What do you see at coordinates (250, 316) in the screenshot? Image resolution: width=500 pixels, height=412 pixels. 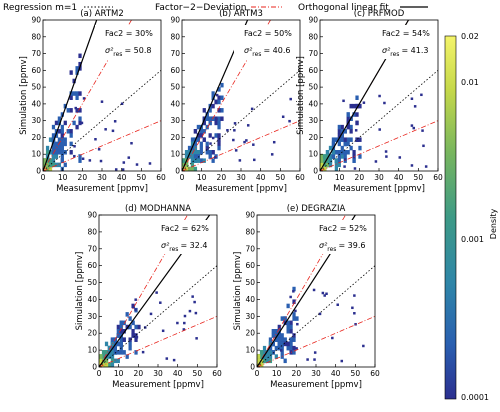 I see `y-tick-label: 30` at bounding box center [250, 316].